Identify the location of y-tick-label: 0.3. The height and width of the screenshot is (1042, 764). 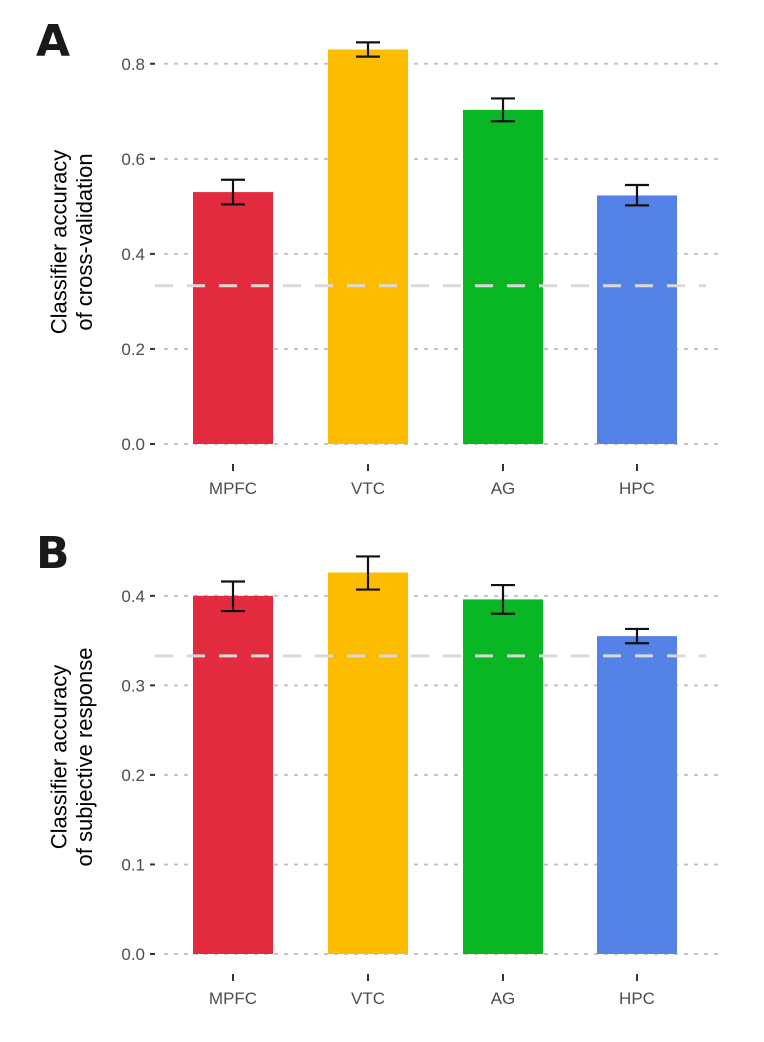
(133, 685).